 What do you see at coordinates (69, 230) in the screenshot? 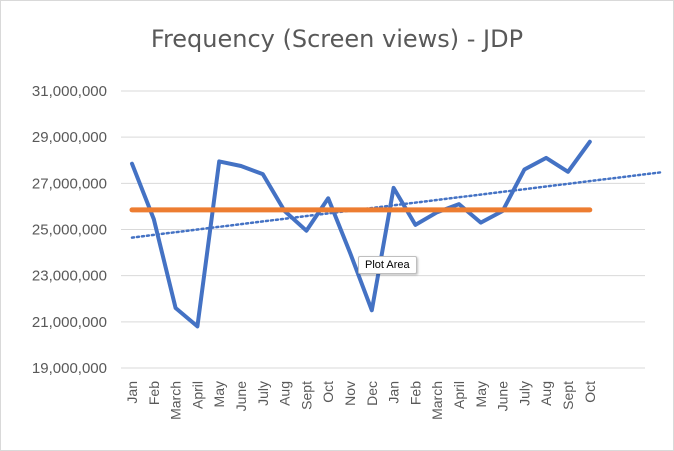
I see `y-tick-label: 25,000,000` at bounding box center [69, 230].